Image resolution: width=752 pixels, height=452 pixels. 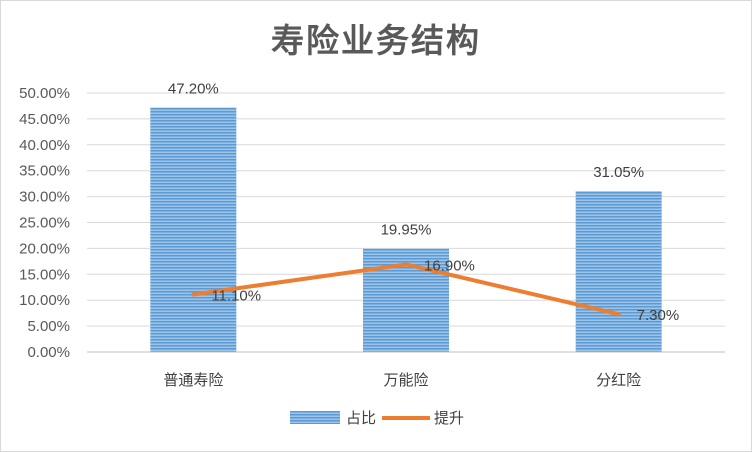 What do you see at coordinates (193, 89) in the screenshot?
I see `bar-data-label: 47.20%` at bounding box center [193, 89].